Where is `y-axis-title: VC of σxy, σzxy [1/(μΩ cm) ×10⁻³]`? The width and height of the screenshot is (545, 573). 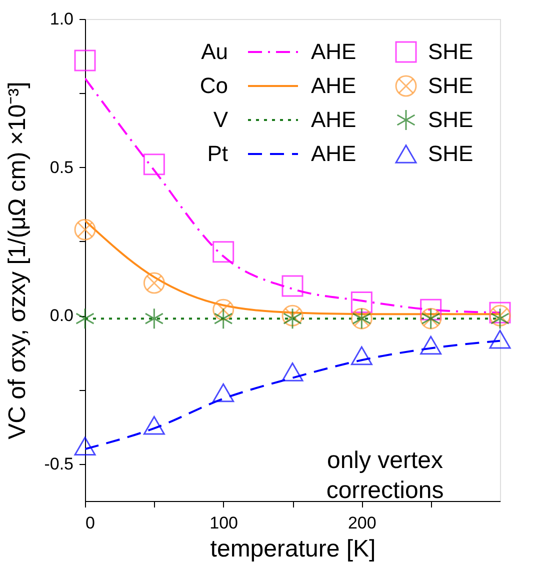
y-axis-title: VC of σxy, σzxy [1/(μΩ cm) ×10⁻³] is located at coordinates (18, 261).